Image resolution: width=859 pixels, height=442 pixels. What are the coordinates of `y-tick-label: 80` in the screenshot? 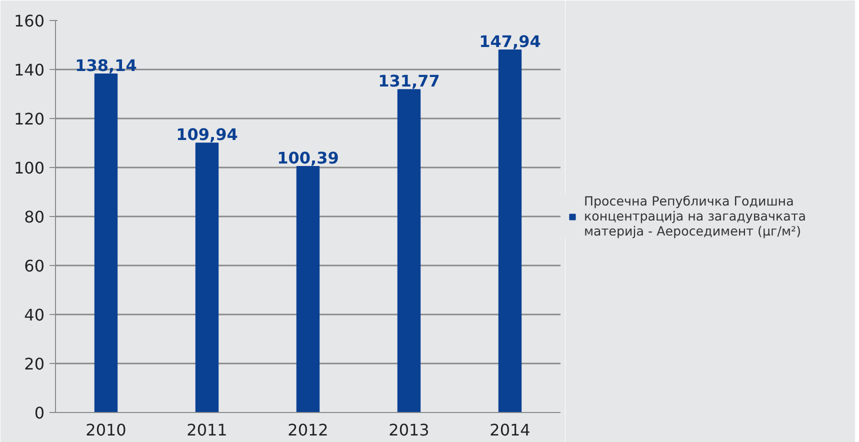 It's located at (34, 217).